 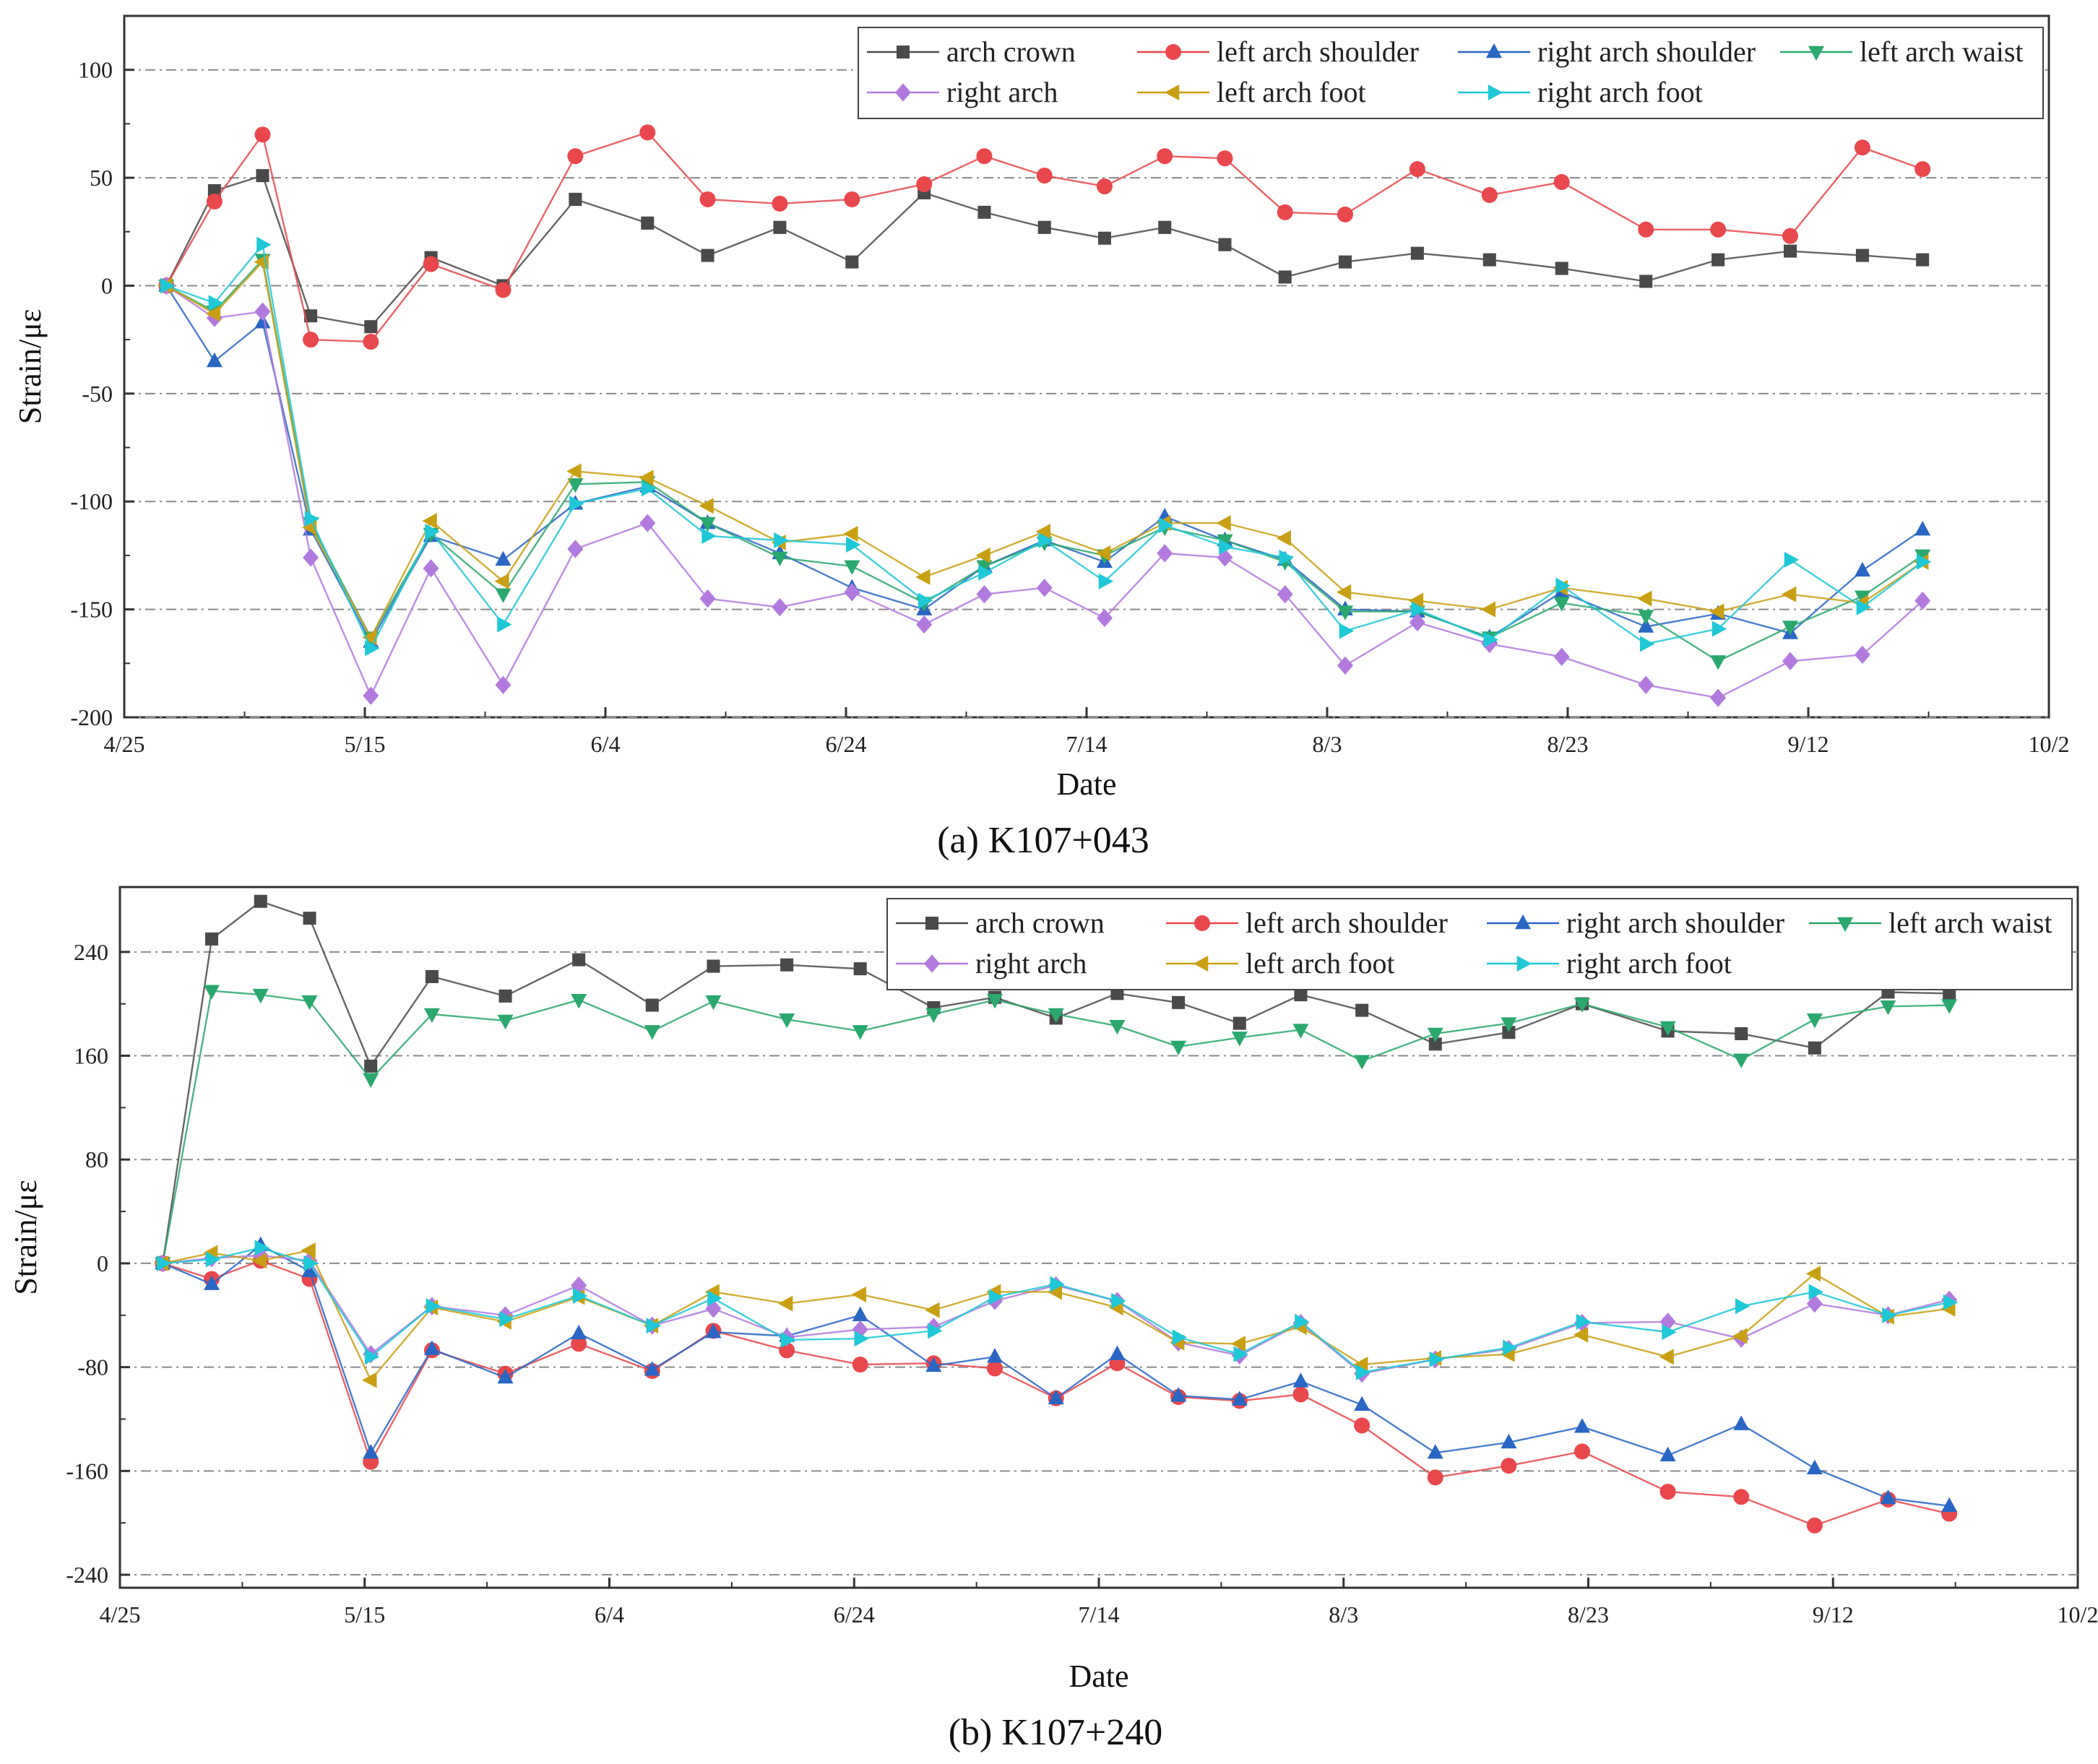 I want to click on legend-item: left arch waist, so click(x=1902, y=51).